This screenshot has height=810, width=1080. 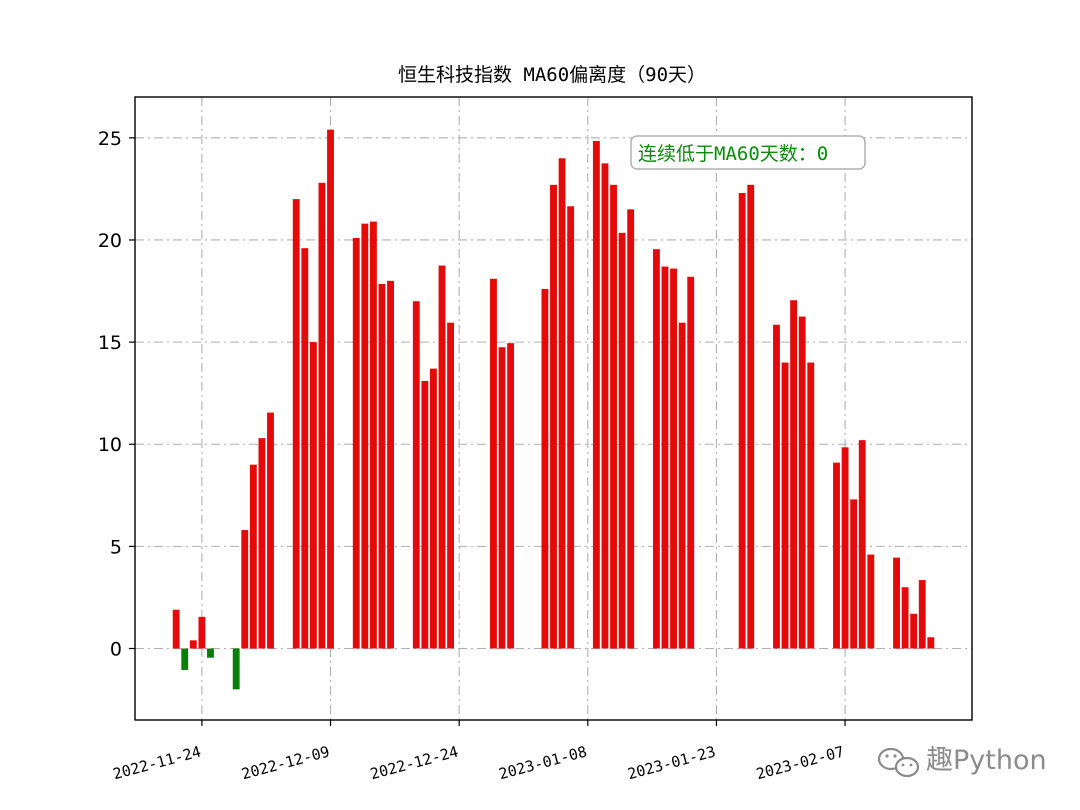 What do you see at coordinates (552, 75) in the screenshot?
I see `chart-title: 恒生科技指数 MA60偏离度（90天）` at bounding box center [552, 75].